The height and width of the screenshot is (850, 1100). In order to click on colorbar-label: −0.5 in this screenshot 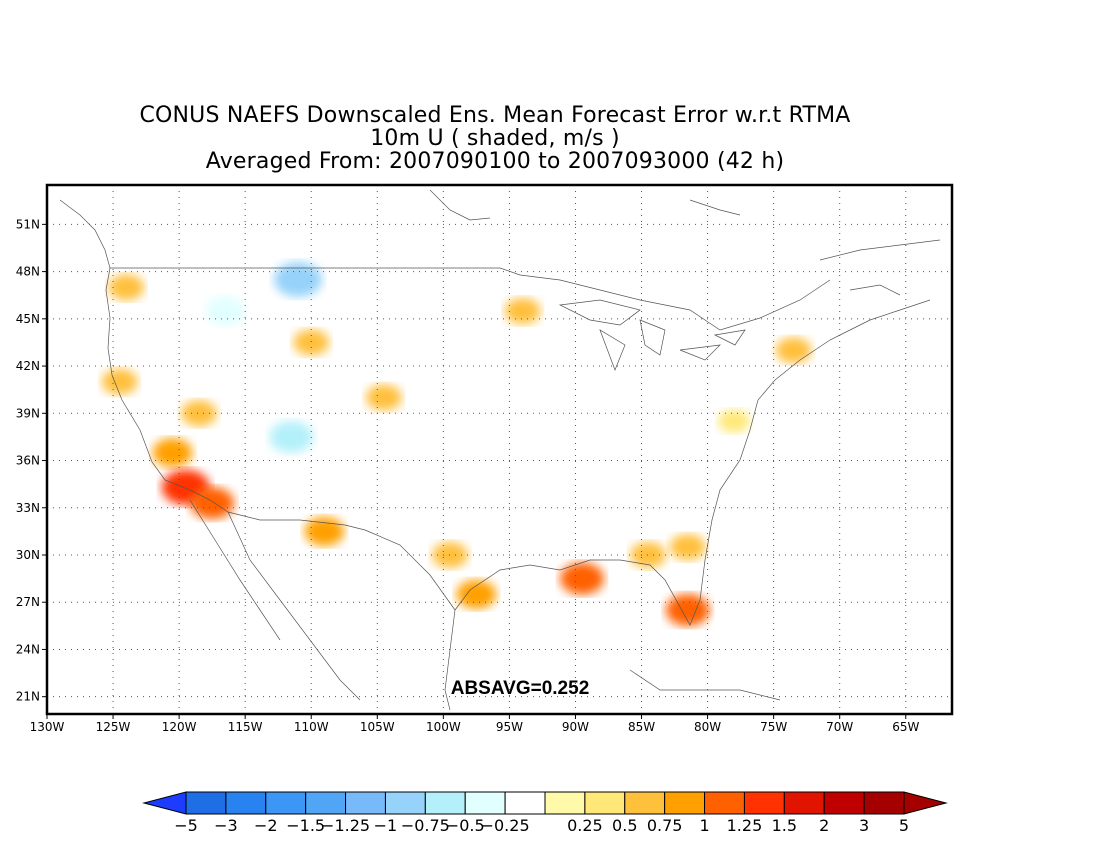, I will do `click(465, 825)`.